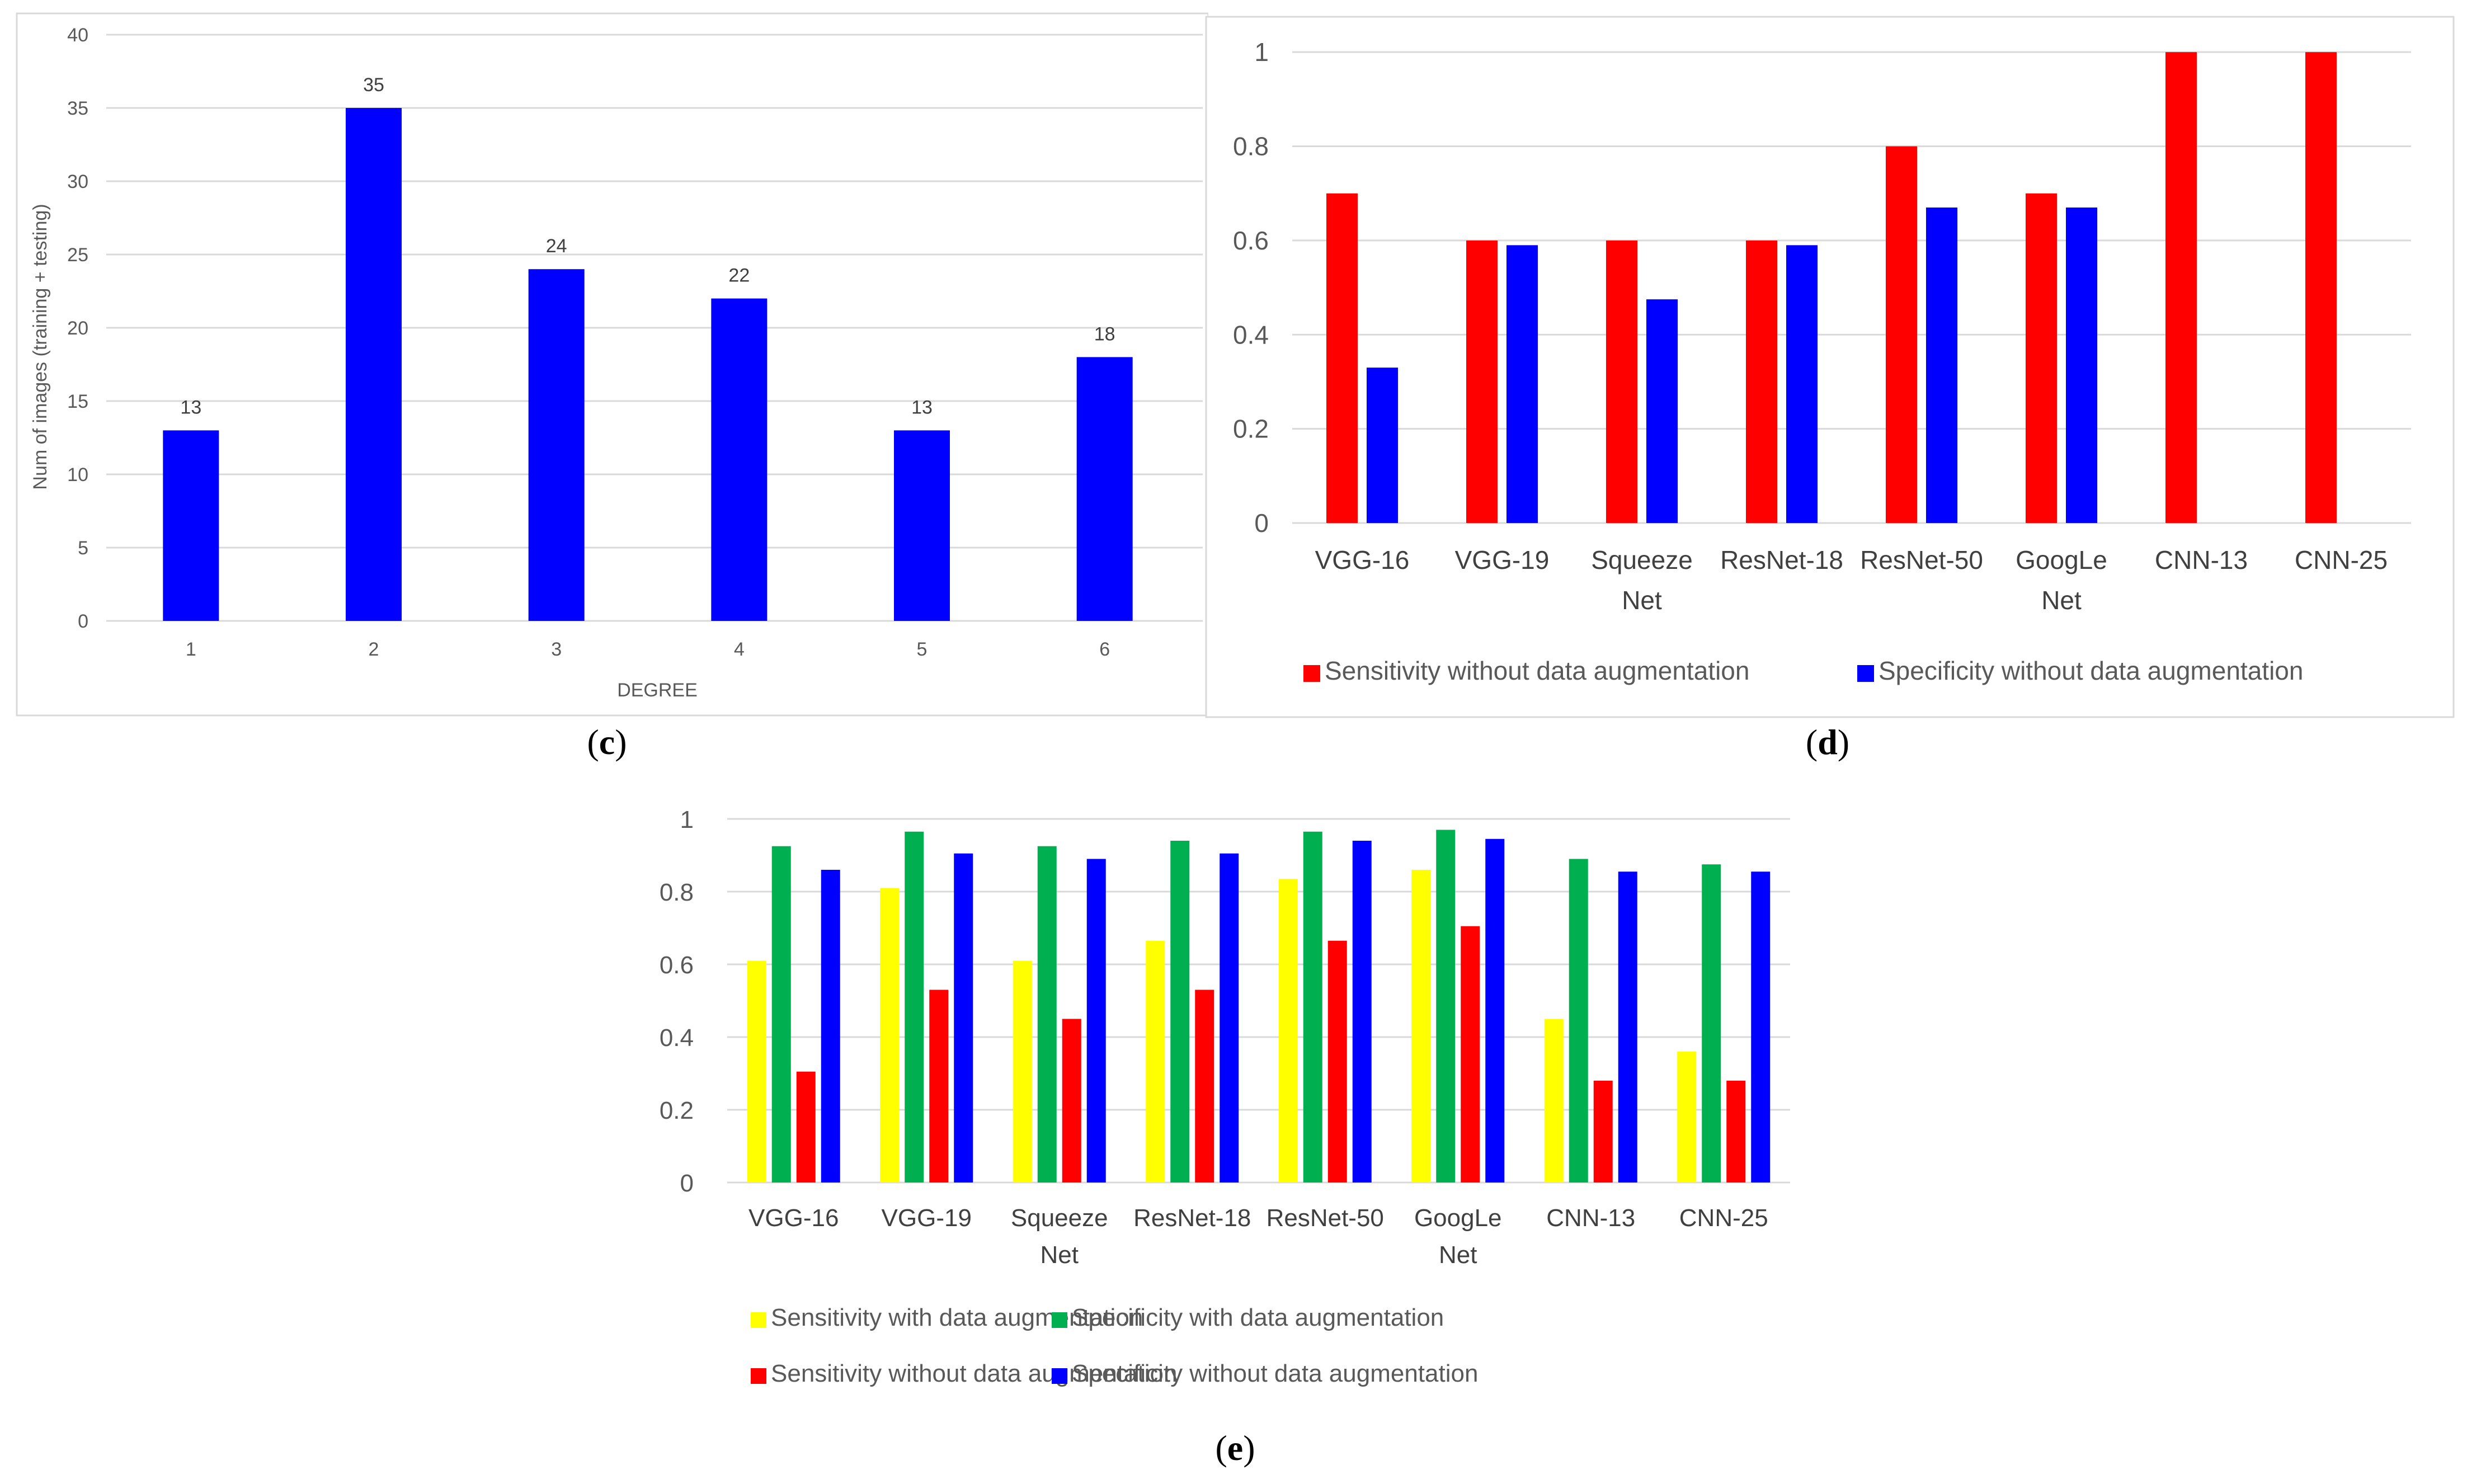  I want to click on chart-d-y-tick-labels: 0 0.2 0.4 0.6 0.8 1, so click(1251, 287).